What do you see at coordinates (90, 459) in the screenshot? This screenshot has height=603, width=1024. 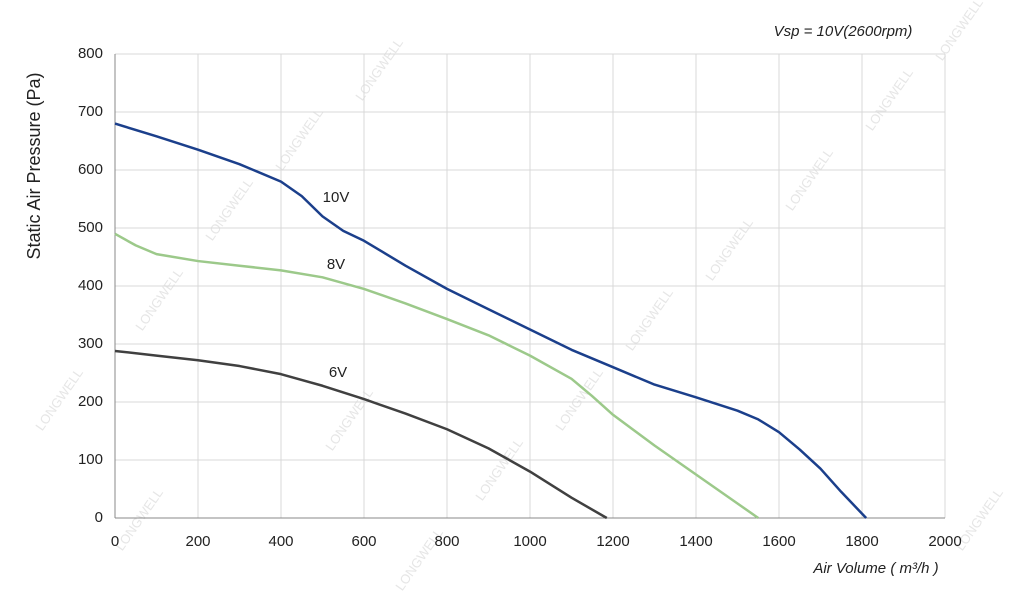 I see `y-tick-label: 100` at bounding box center [90, 459].